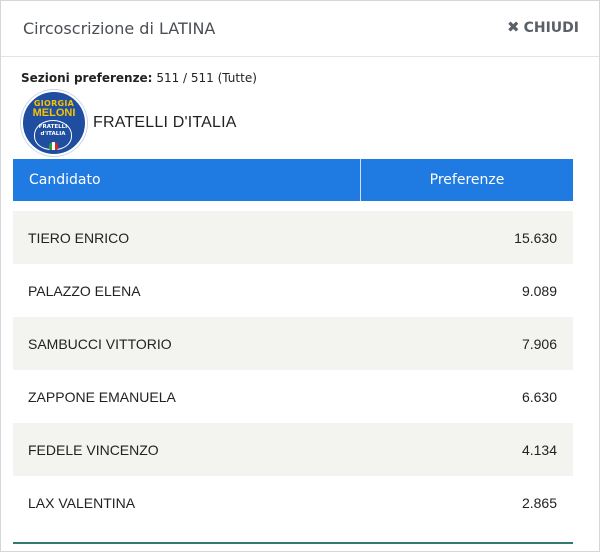  What do you see at coordinates (84, 290) in the screenshot?
I see `candidate-name: PALAZZO ELENA` at bounding box center [84, 290].